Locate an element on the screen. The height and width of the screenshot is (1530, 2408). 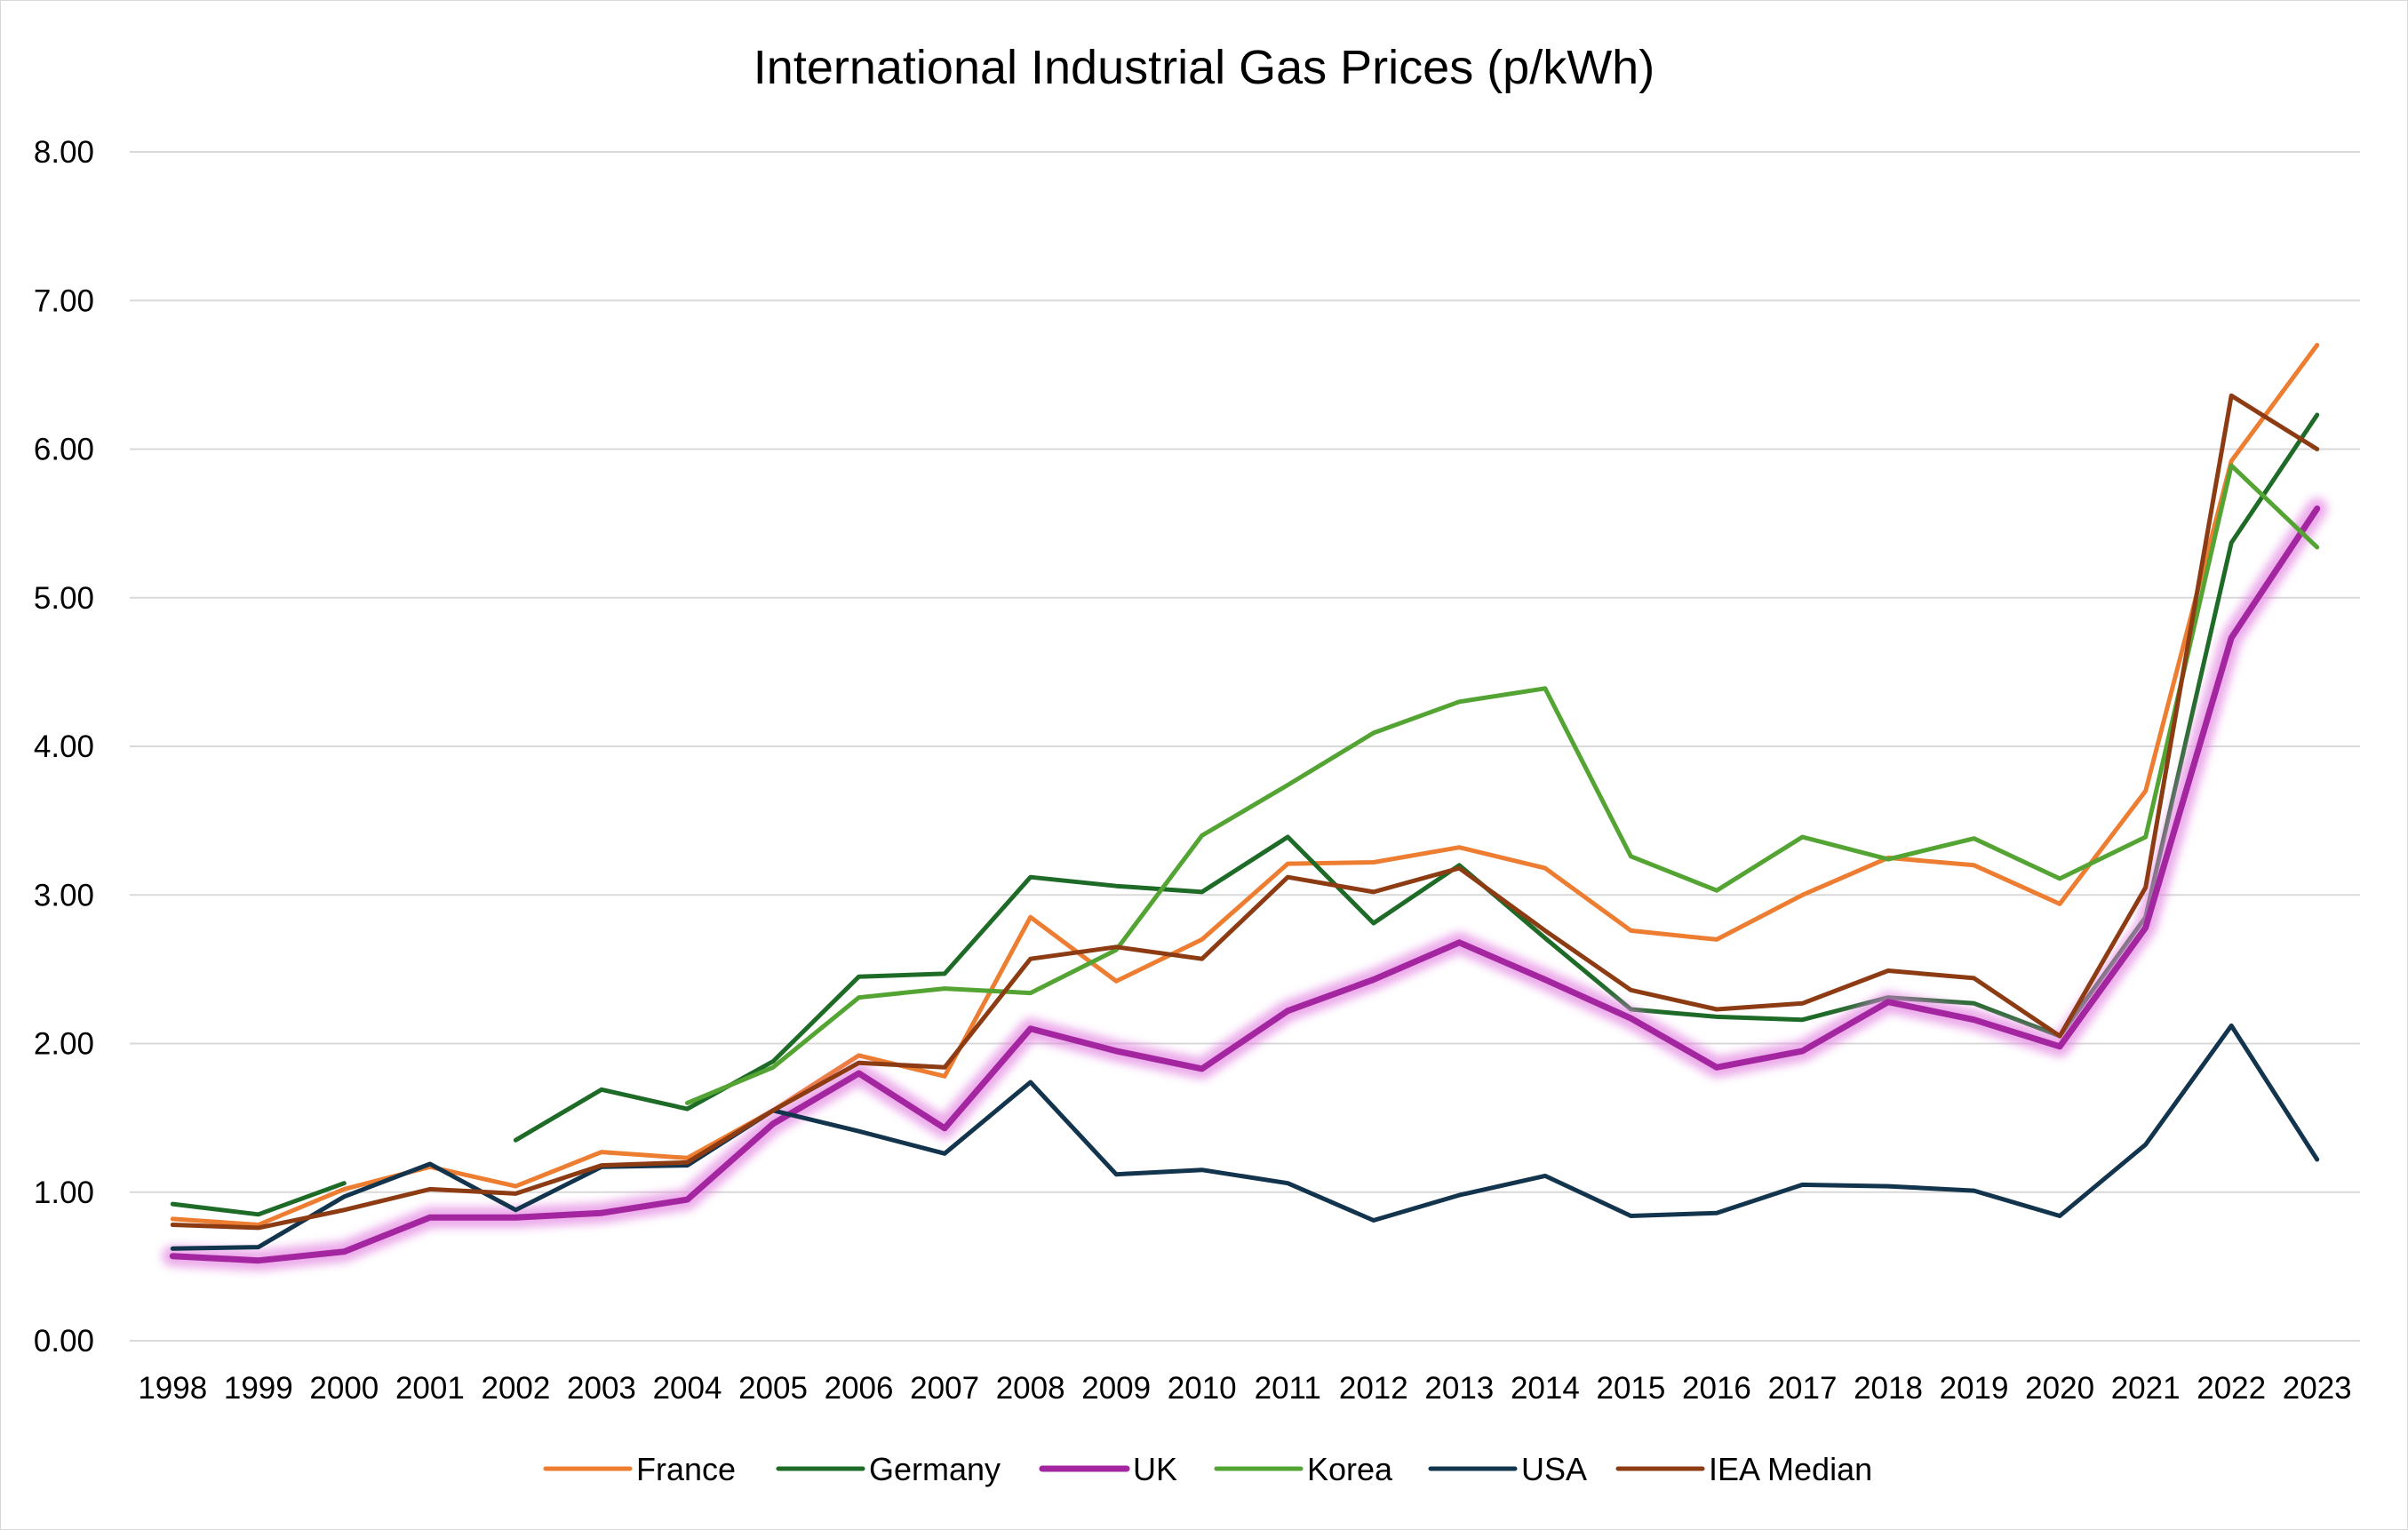
y-tick-label: 6.00 is located at coordinates (64, 450).